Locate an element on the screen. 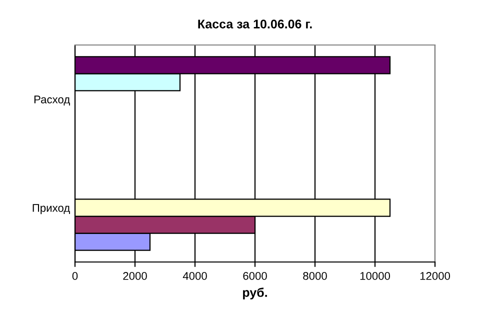 Image resolution: width=480 pixels, height=336 pixels. chart-title: Касса за 10.06.06 г. is located at coordinates (255, 24).